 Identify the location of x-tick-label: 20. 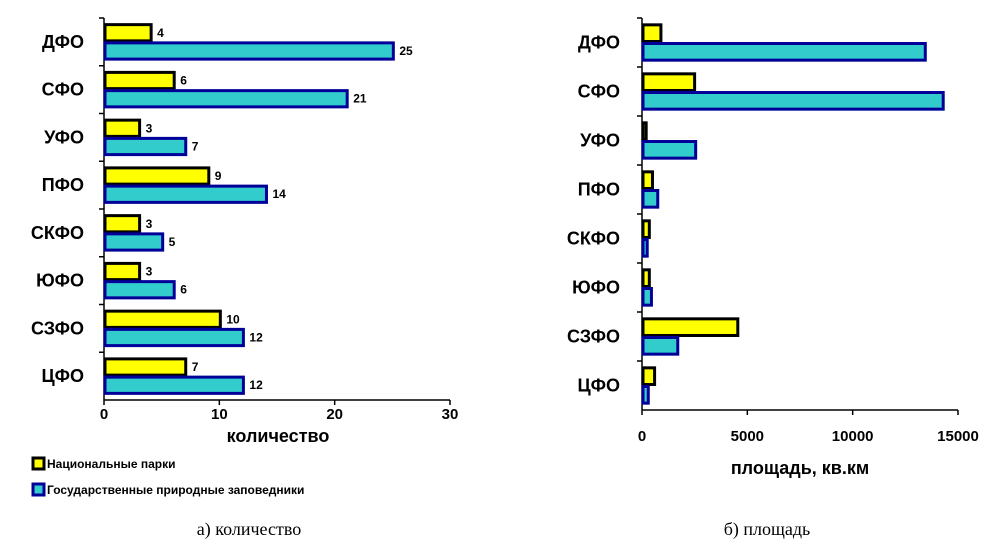
(334, 414).